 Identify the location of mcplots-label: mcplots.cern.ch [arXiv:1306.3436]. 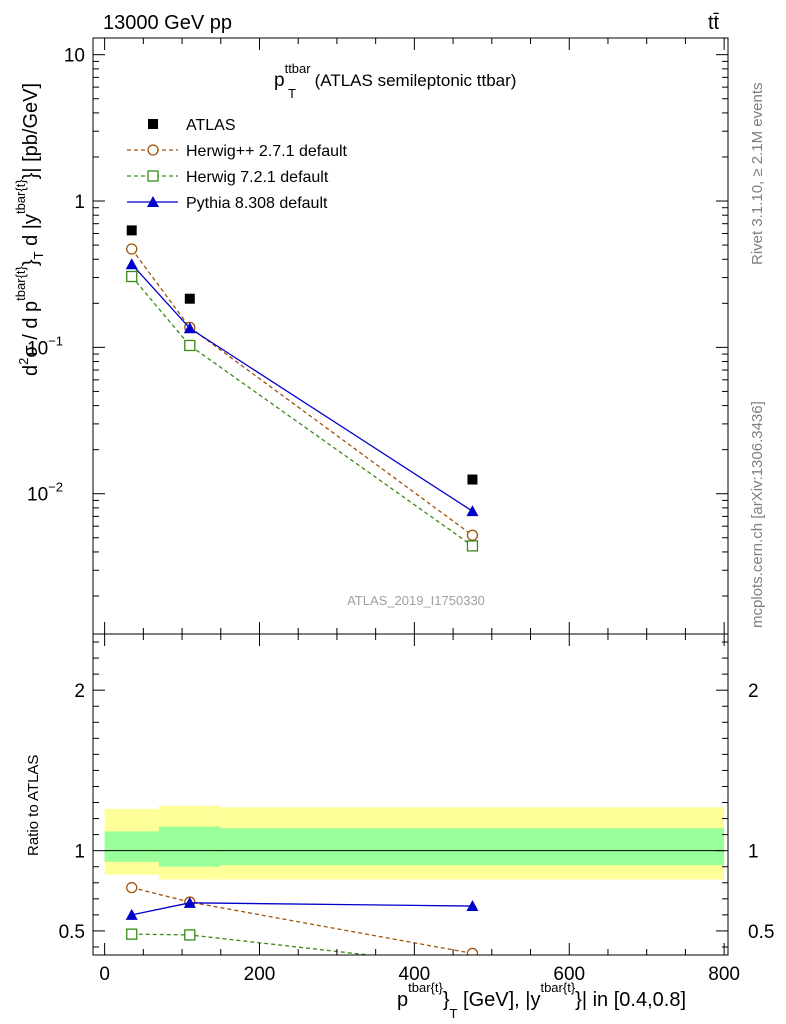
(757, 514).